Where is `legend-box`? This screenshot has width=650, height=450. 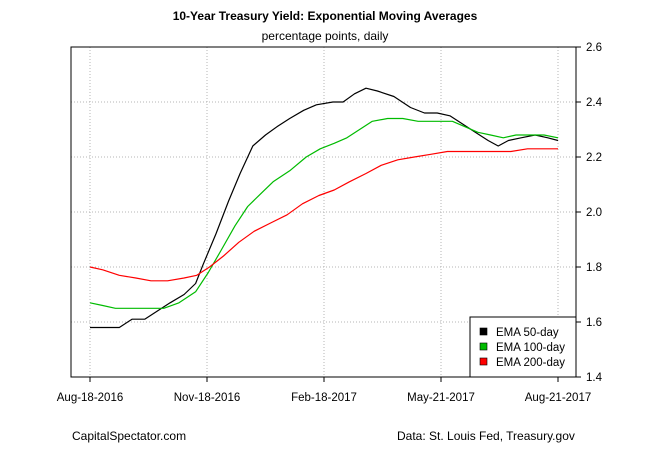
legend-box is located at coordinates (523, 347).